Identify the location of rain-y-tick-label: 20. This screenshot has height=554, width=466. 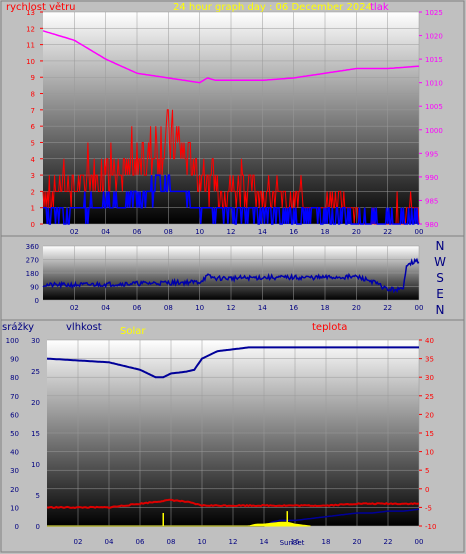
(14, 490).